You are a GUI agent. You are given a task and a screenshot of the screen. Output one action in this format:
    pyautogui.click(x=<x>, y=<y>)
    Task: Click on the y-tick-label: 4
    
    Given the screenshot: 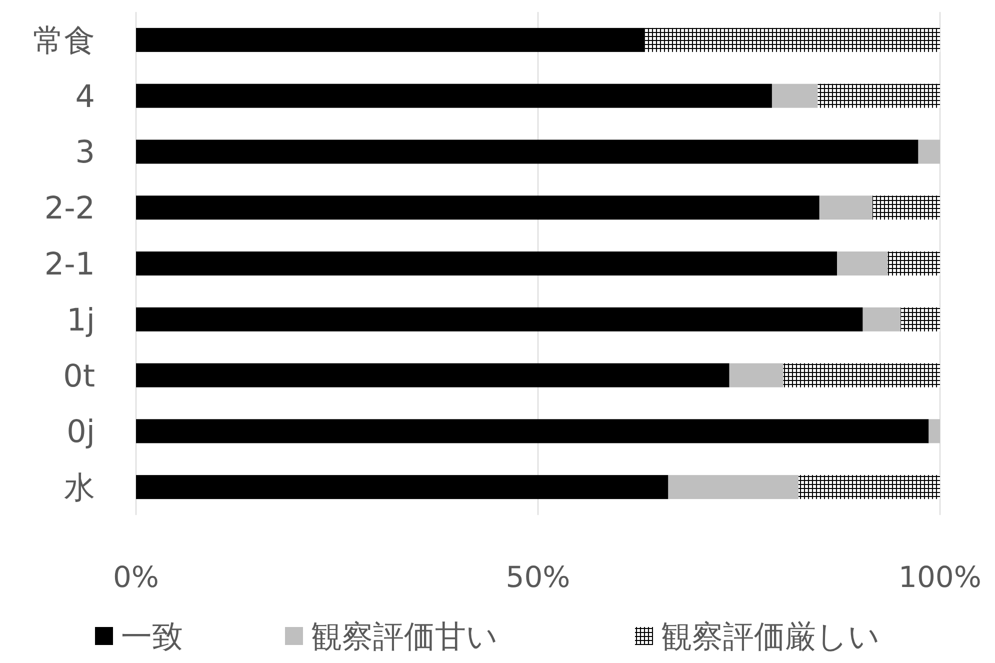 What is the action you would take?
    pyautogui.click(x=85, y=96)
    